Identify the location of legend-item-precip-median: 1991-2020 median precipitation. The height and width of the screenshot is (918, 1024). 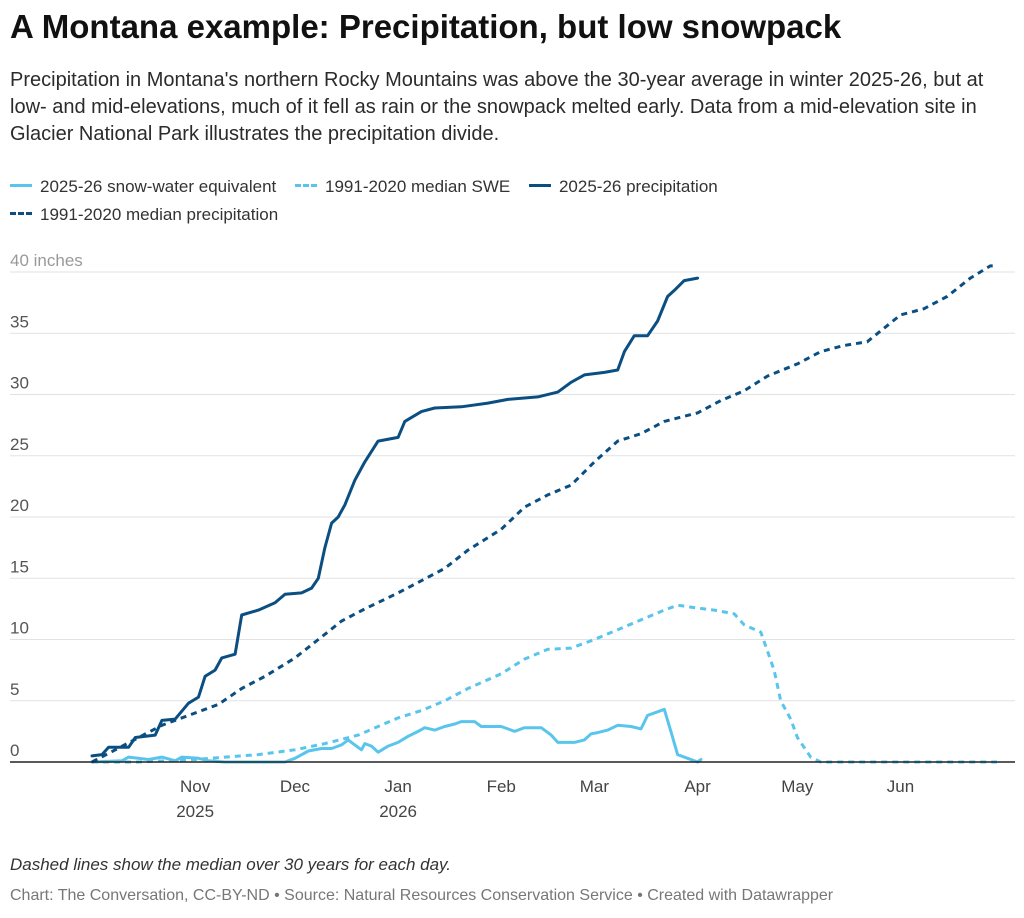
(144, 215).